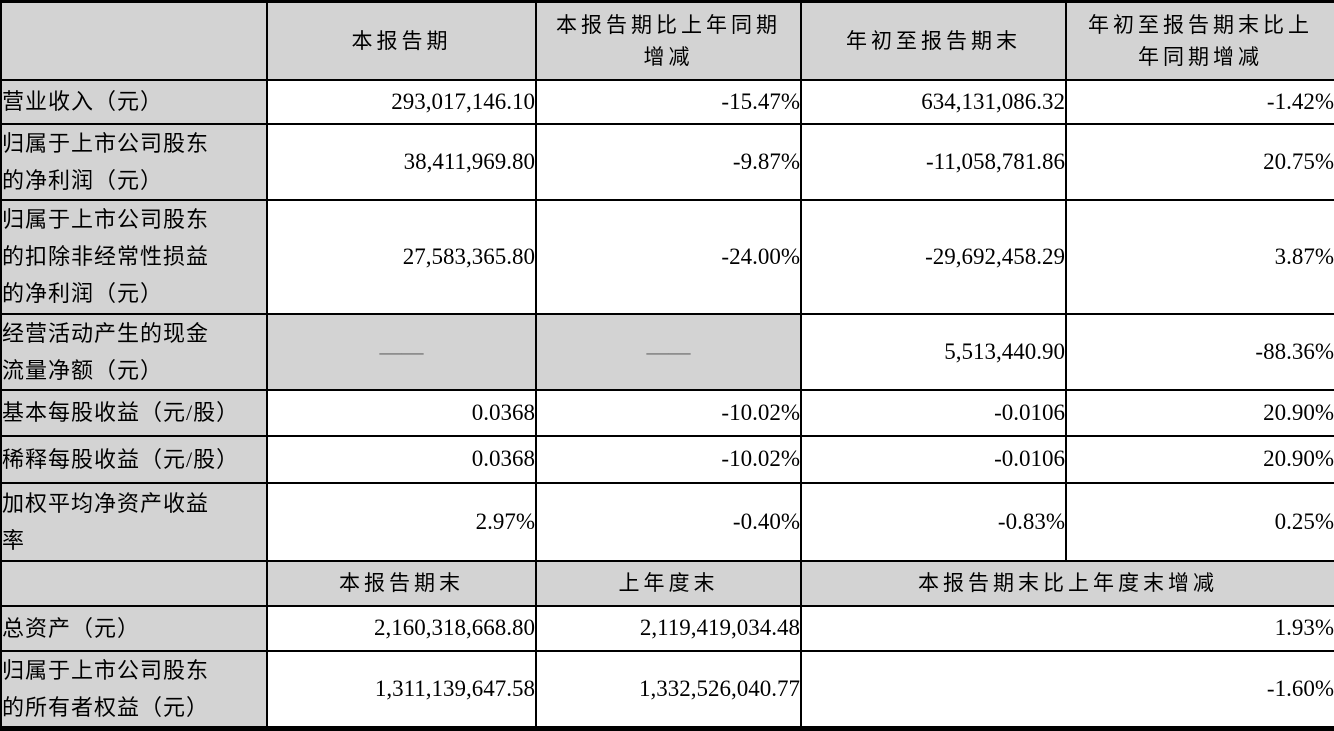 The width and height of the screenshot is (1334, 731). What do you see at coordinates (1199, 101) in the screenshot?
I see `value-cell: -1.42%` at bounding box center [1199, 101].